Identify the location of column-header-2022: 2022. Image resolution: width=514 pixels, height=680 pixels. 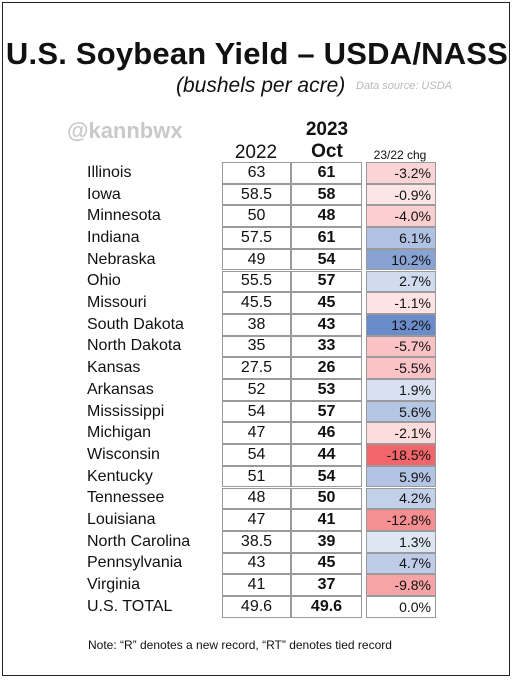
(256, 152).